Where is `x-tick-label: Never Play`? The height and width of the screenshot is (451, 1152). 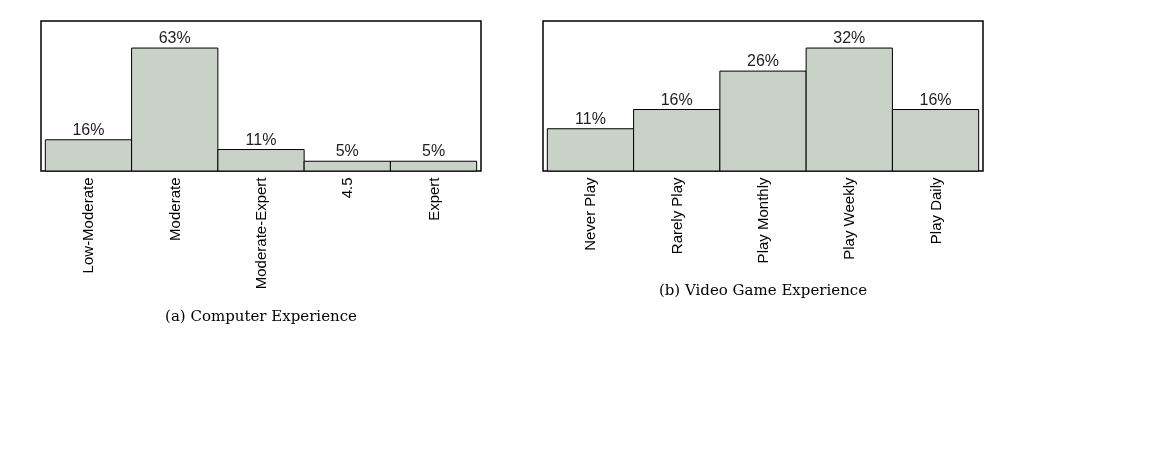 x-tick-label: Never Play is located at coordinates (590, 214).